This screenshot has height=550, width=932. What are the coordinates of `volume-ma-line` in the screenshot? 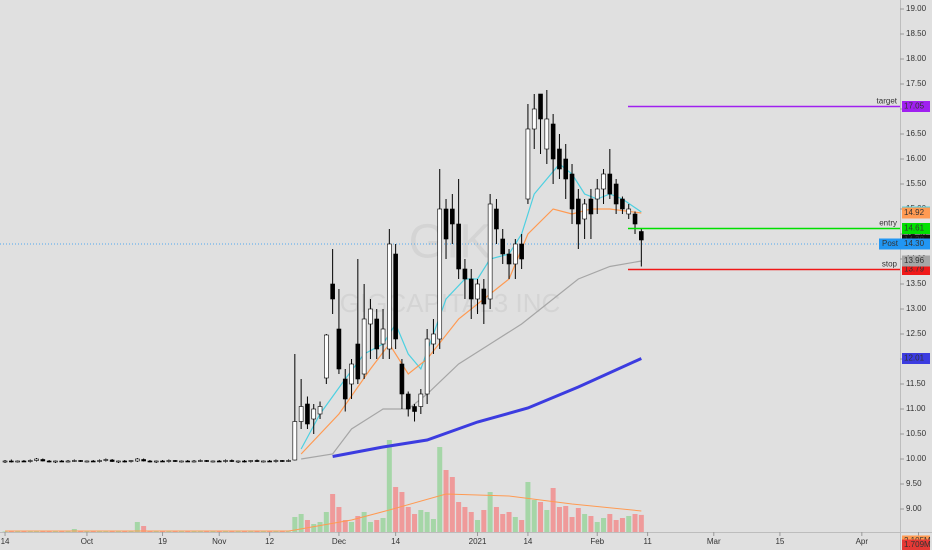 It's located at (323, 512).